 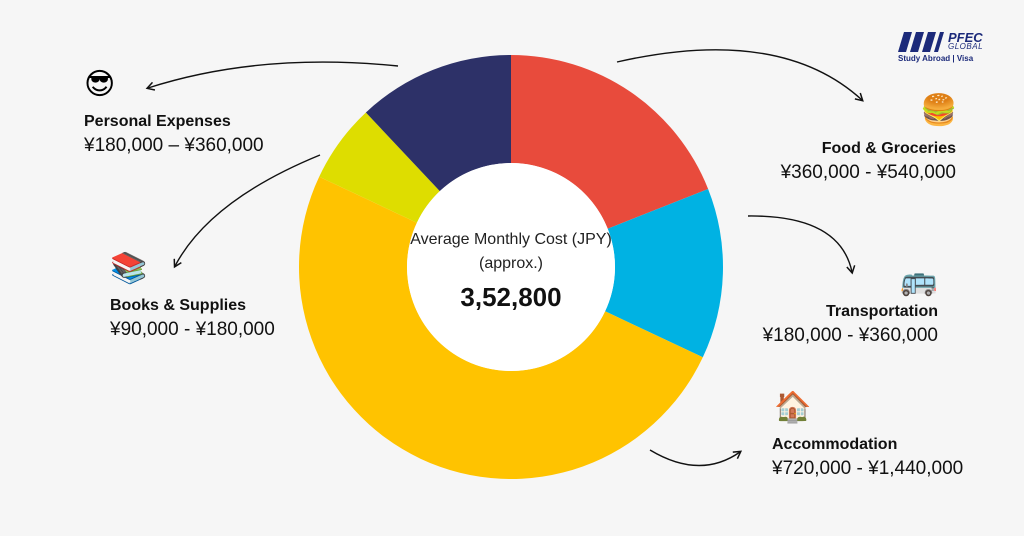 I want to click on legend-food-groceries: Food & Groceries ¥360,000 - ¥540,000, so click(x=852, y=162).